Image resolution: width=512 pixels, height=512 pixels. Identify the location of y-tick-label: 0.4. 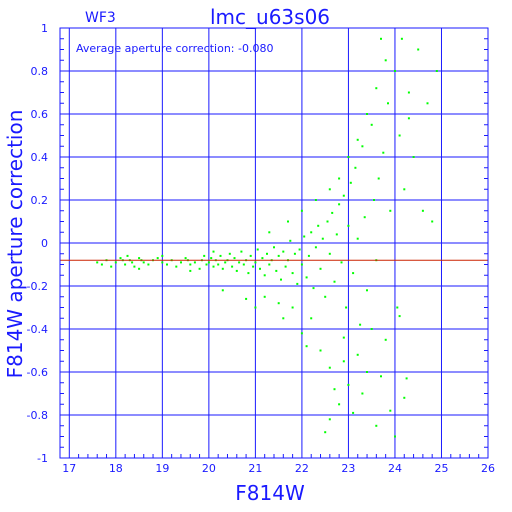
(40, 157).